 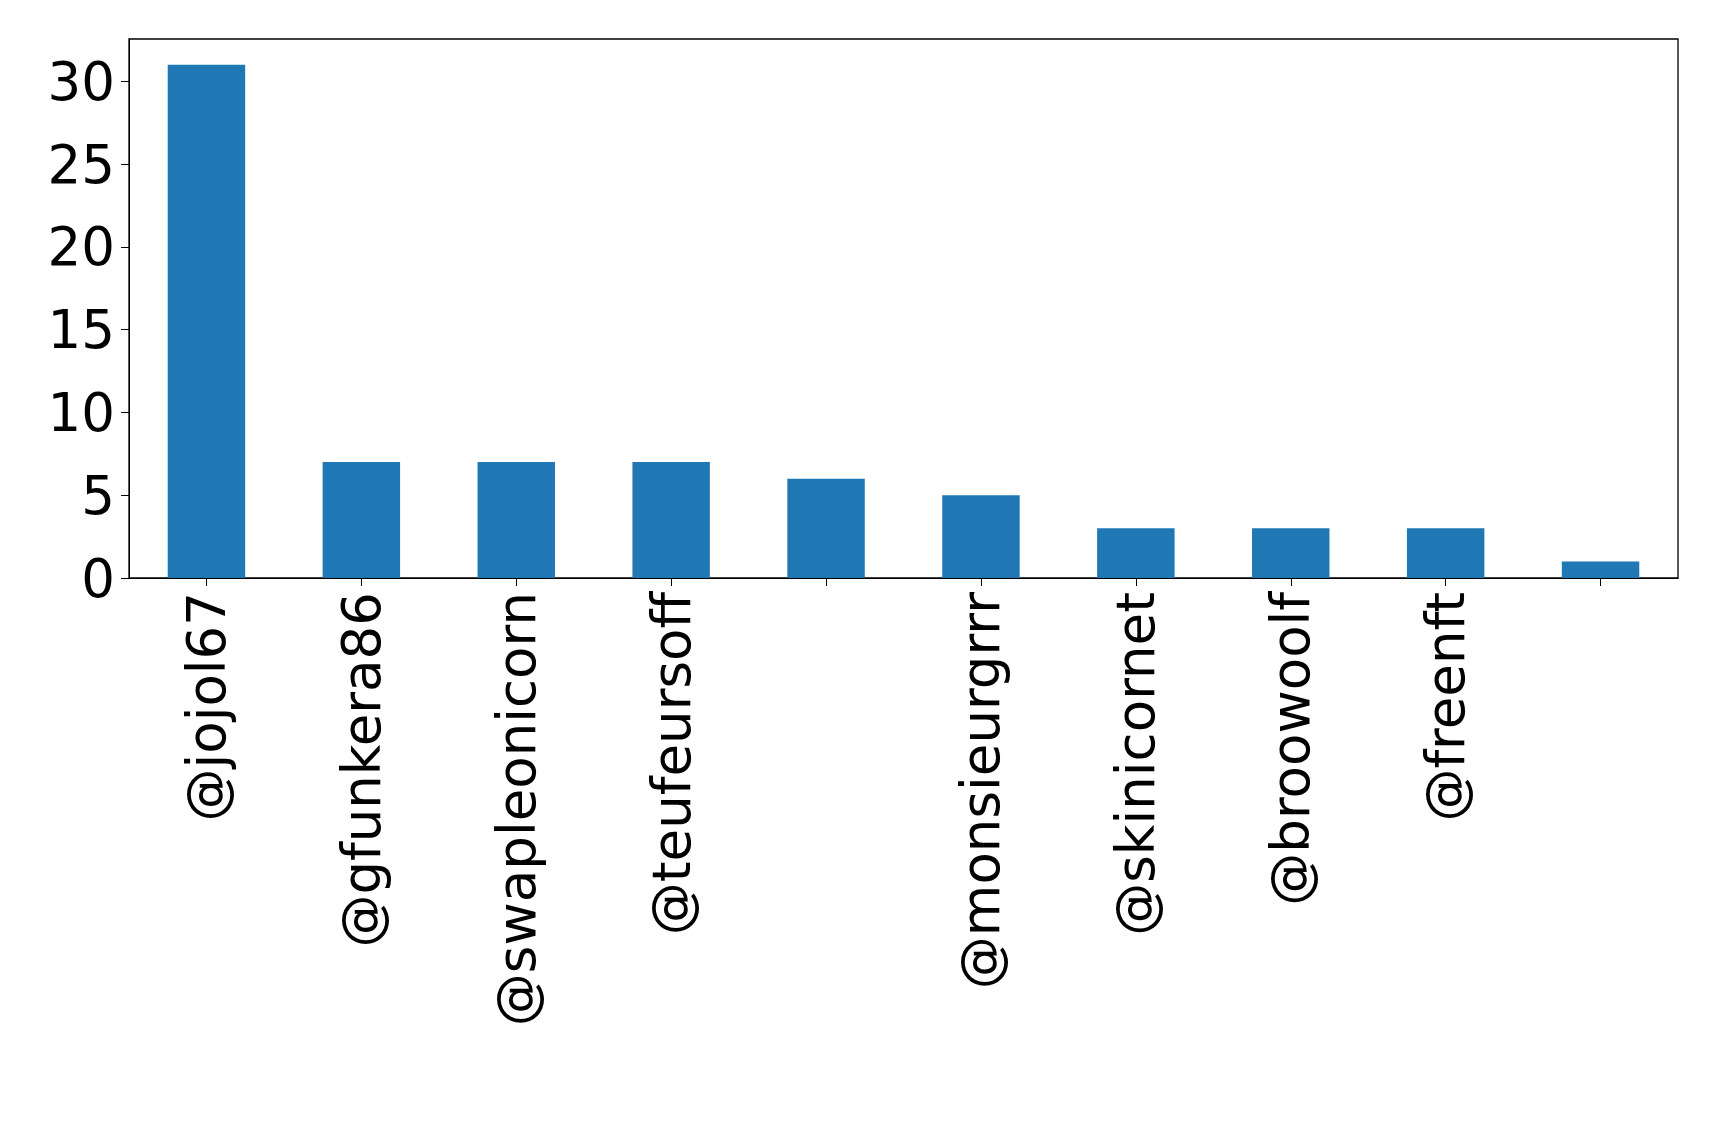 I want to click on x-tick-label: @monsieurgrrr, so click(x=981, y=790).